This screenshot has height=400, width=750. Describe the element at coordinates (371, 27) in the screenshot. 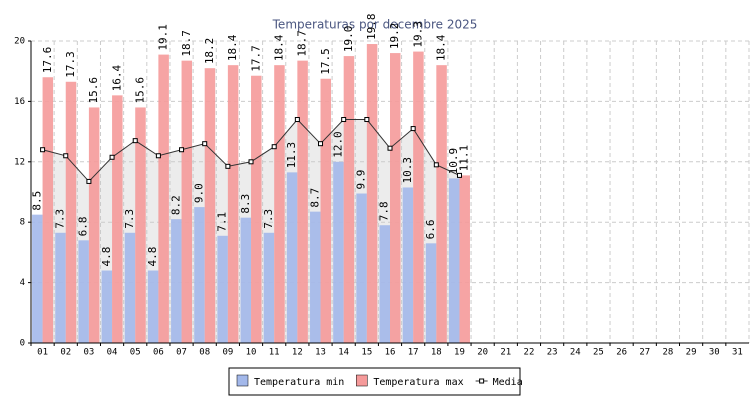

I see `data-label: 19.8` at that location.